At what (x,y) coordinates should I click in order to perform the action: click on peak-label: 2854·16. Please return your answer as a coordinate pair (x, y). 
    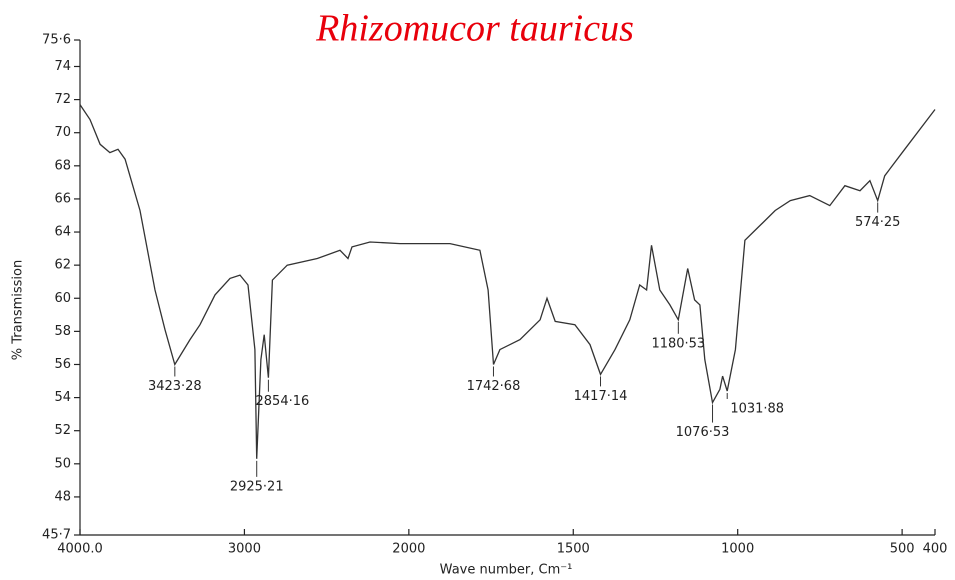
    Looking at the image, I should click on (283, 401).